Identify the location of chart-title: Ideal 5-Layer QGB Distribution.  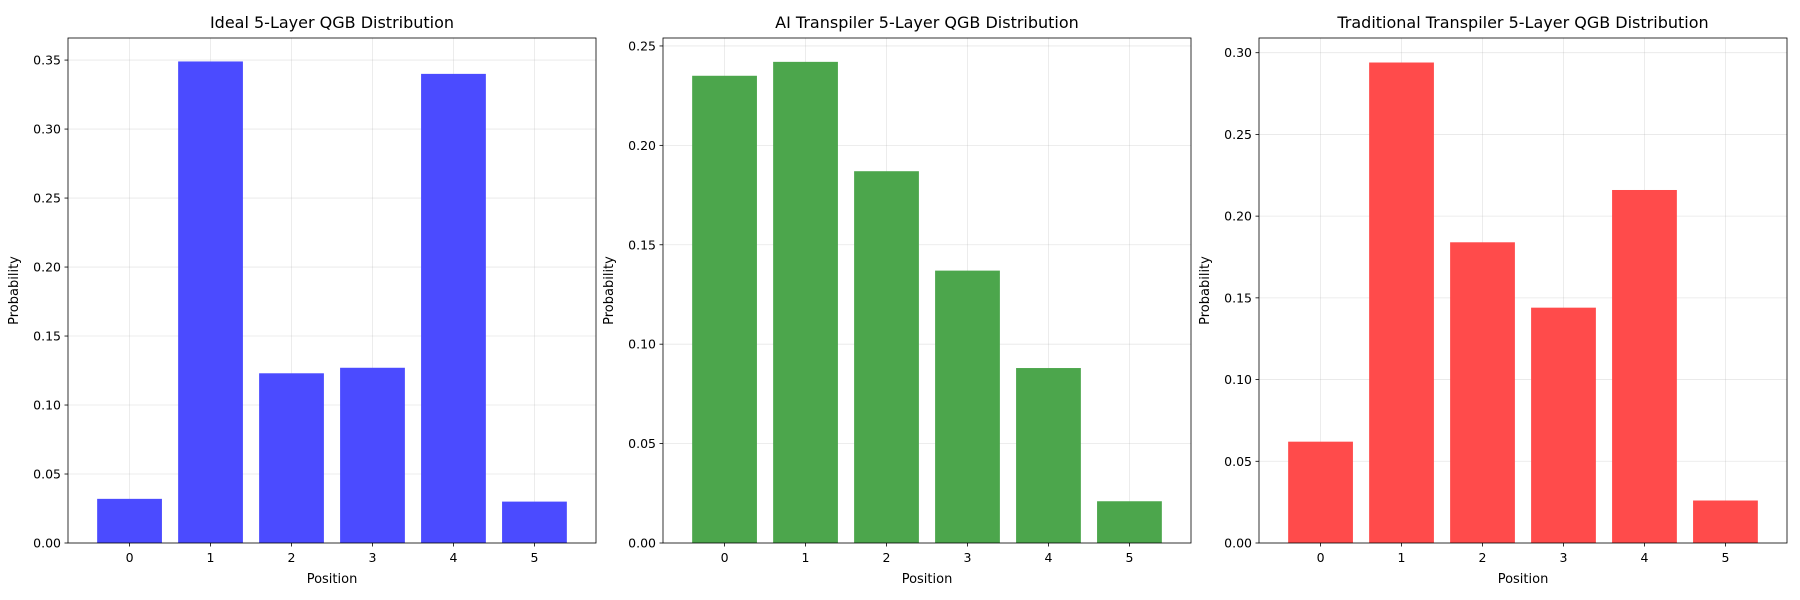
(332, 22).